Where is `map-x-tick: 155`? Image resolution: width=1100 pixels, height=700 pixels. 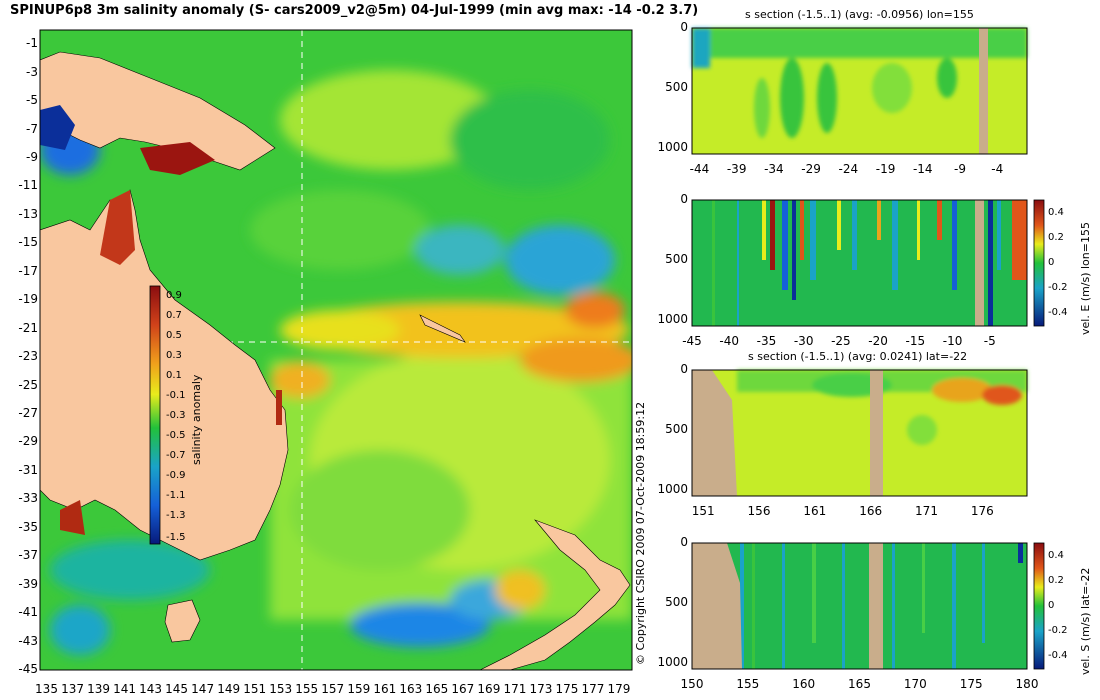
map-x-tick: 155 is located at coordinates (307, 689).